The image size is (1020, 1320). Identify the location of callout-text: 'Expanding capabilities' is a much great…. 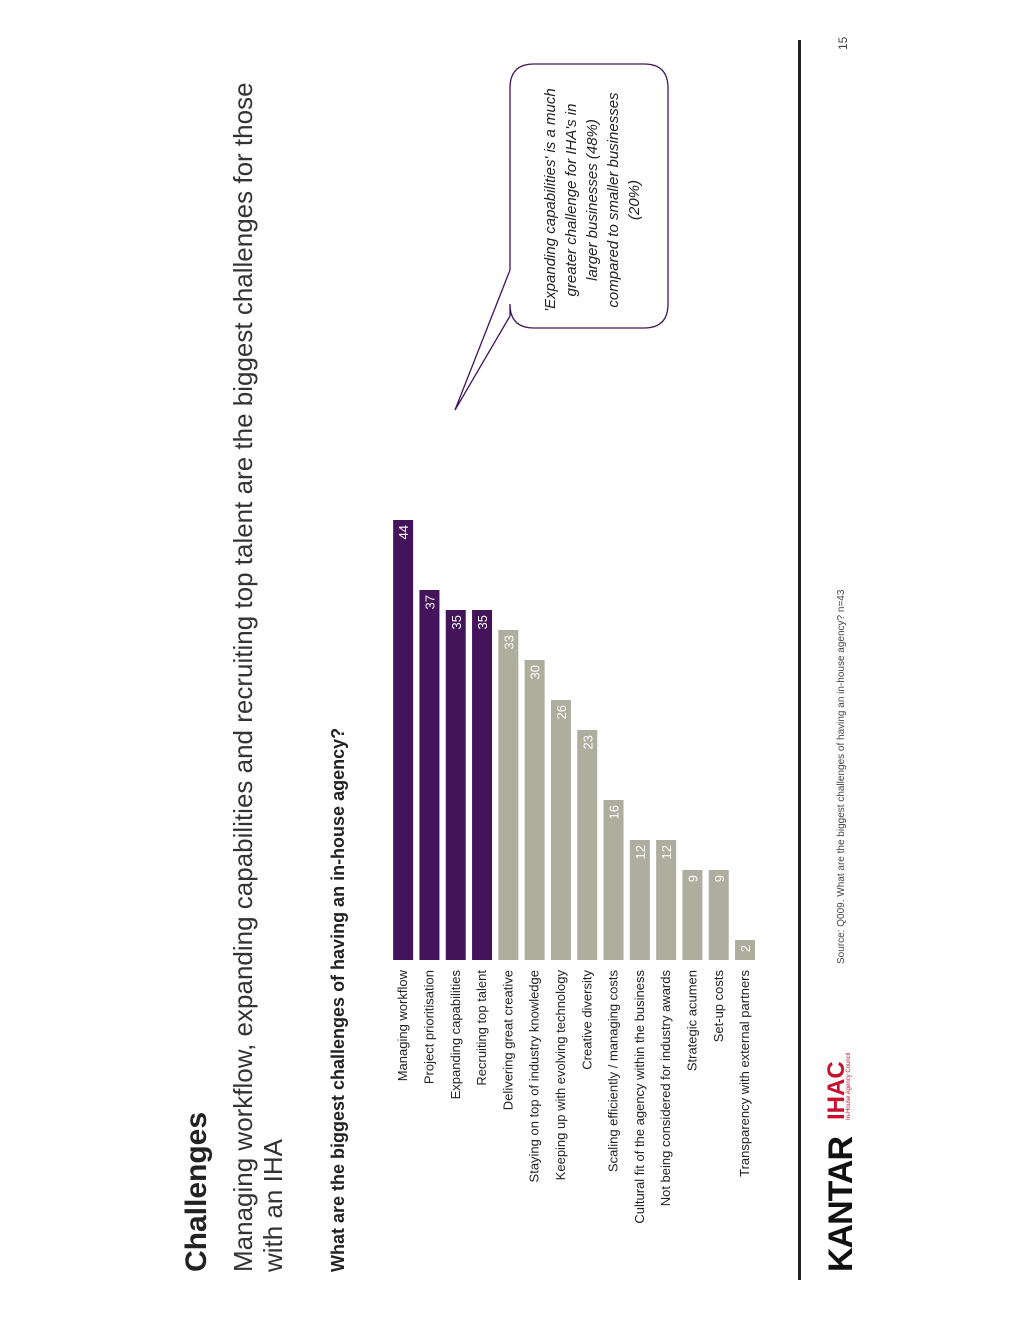
(592, 200).